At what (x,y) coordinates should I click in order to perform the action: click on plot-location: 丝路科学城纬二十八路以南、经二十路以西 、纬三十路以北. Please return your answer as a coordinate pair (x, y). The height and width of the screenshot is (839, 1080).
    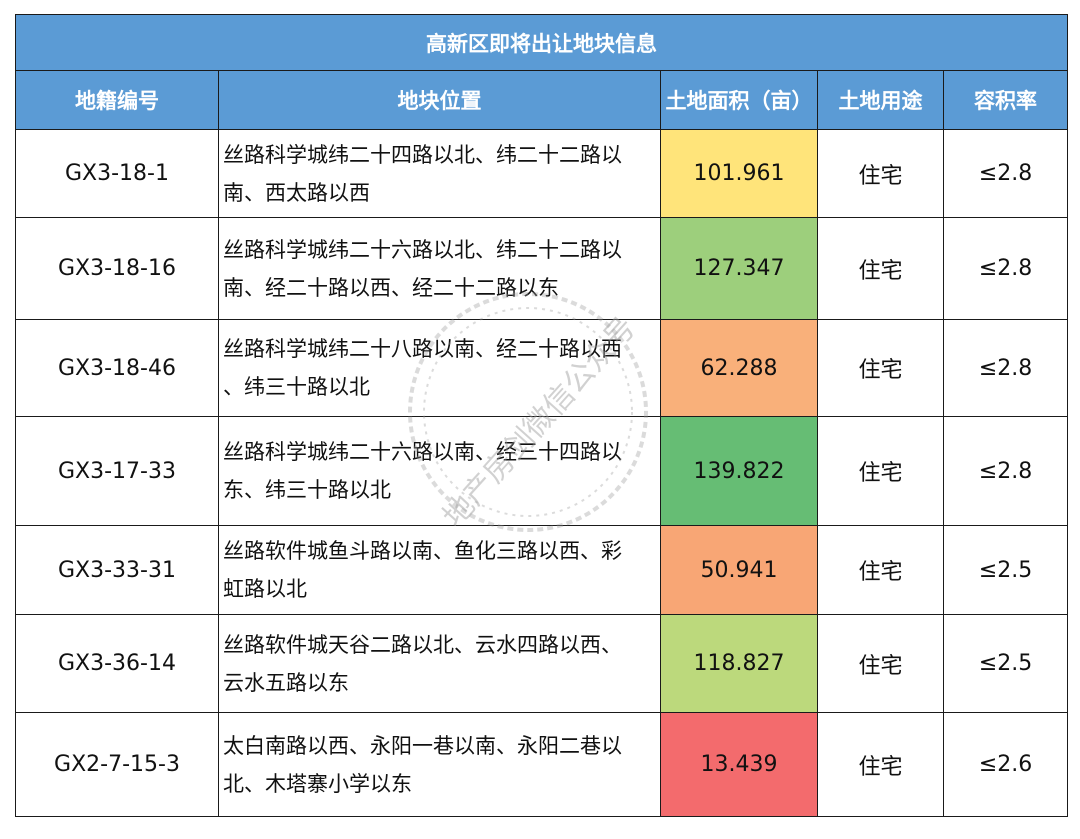
    Looking at the image, I should click on (439, 368).